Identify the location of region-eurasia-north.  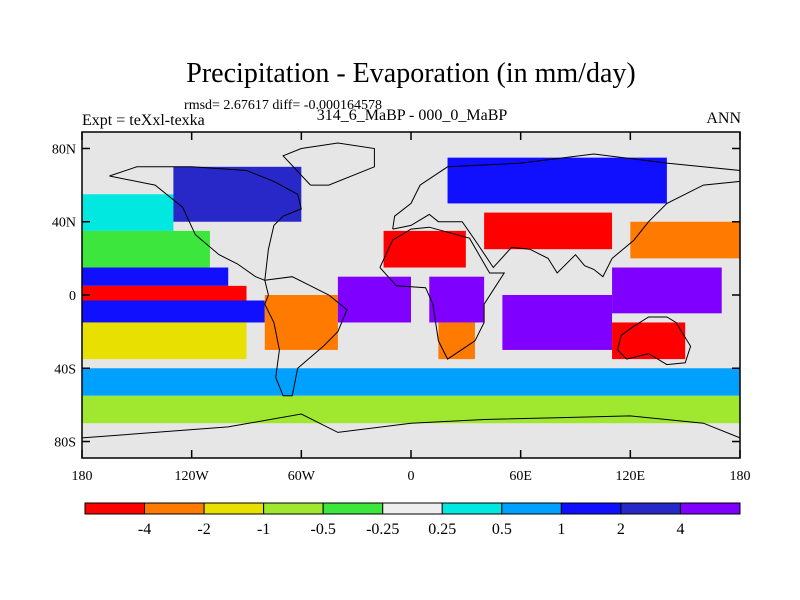
(557, 180).